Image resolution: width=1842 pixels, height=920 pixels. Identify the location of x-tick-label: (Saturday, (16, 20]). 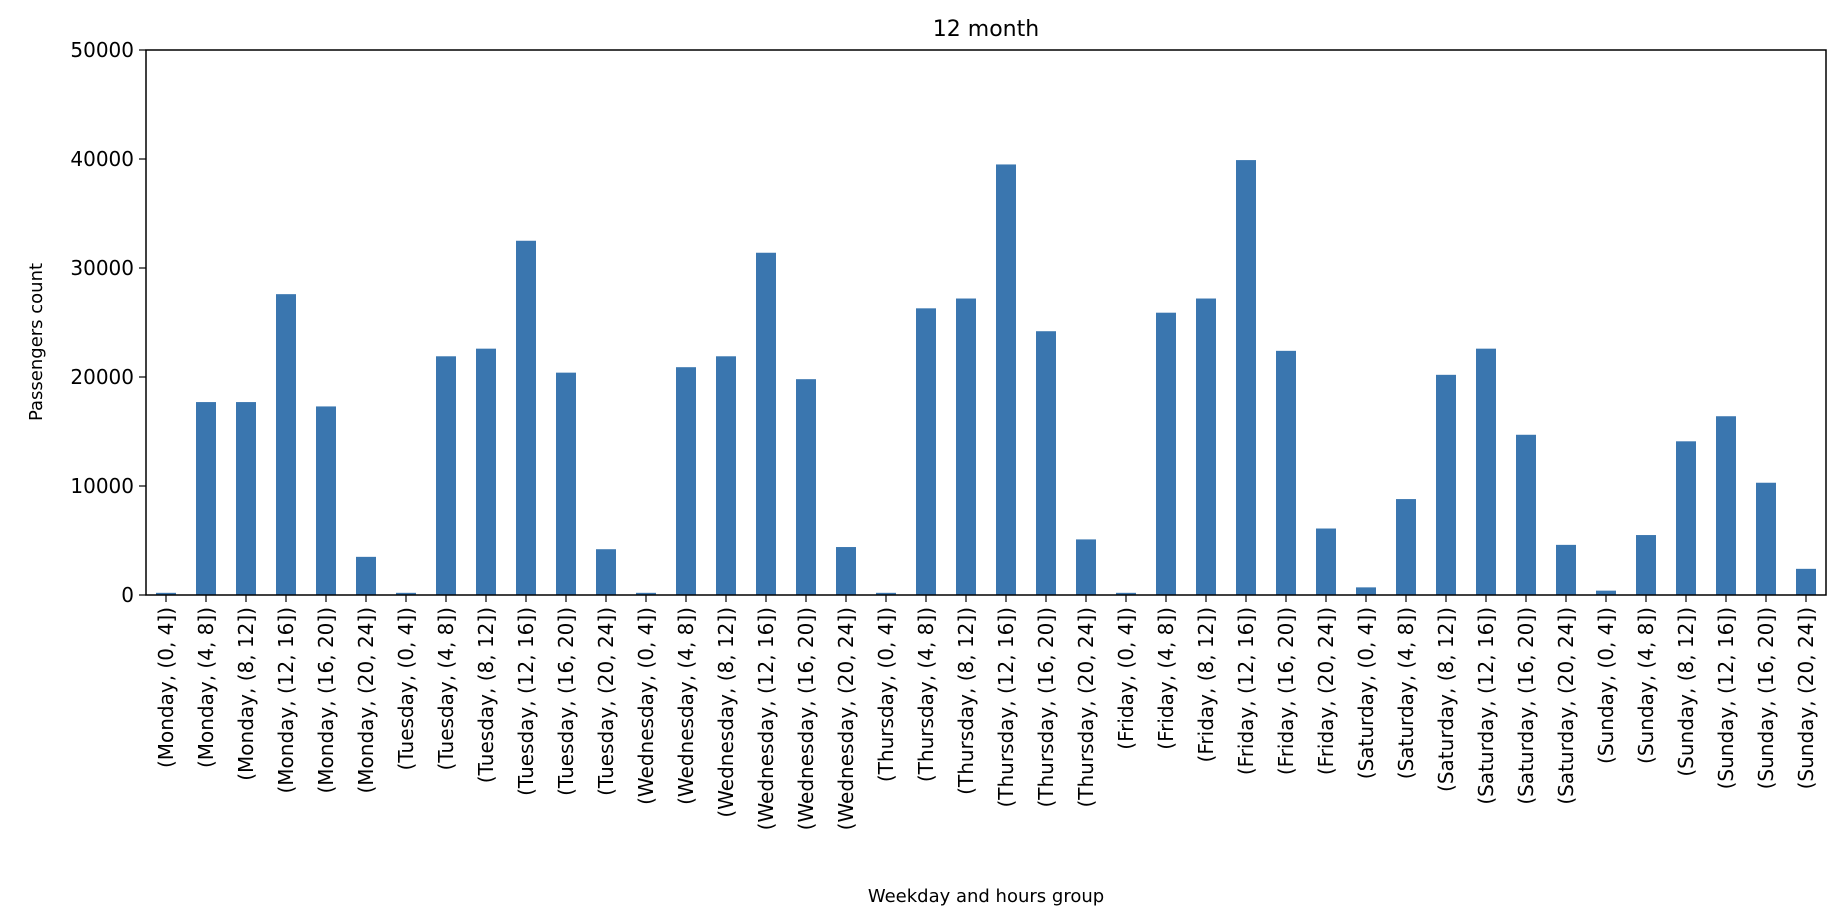
(1526, 706).